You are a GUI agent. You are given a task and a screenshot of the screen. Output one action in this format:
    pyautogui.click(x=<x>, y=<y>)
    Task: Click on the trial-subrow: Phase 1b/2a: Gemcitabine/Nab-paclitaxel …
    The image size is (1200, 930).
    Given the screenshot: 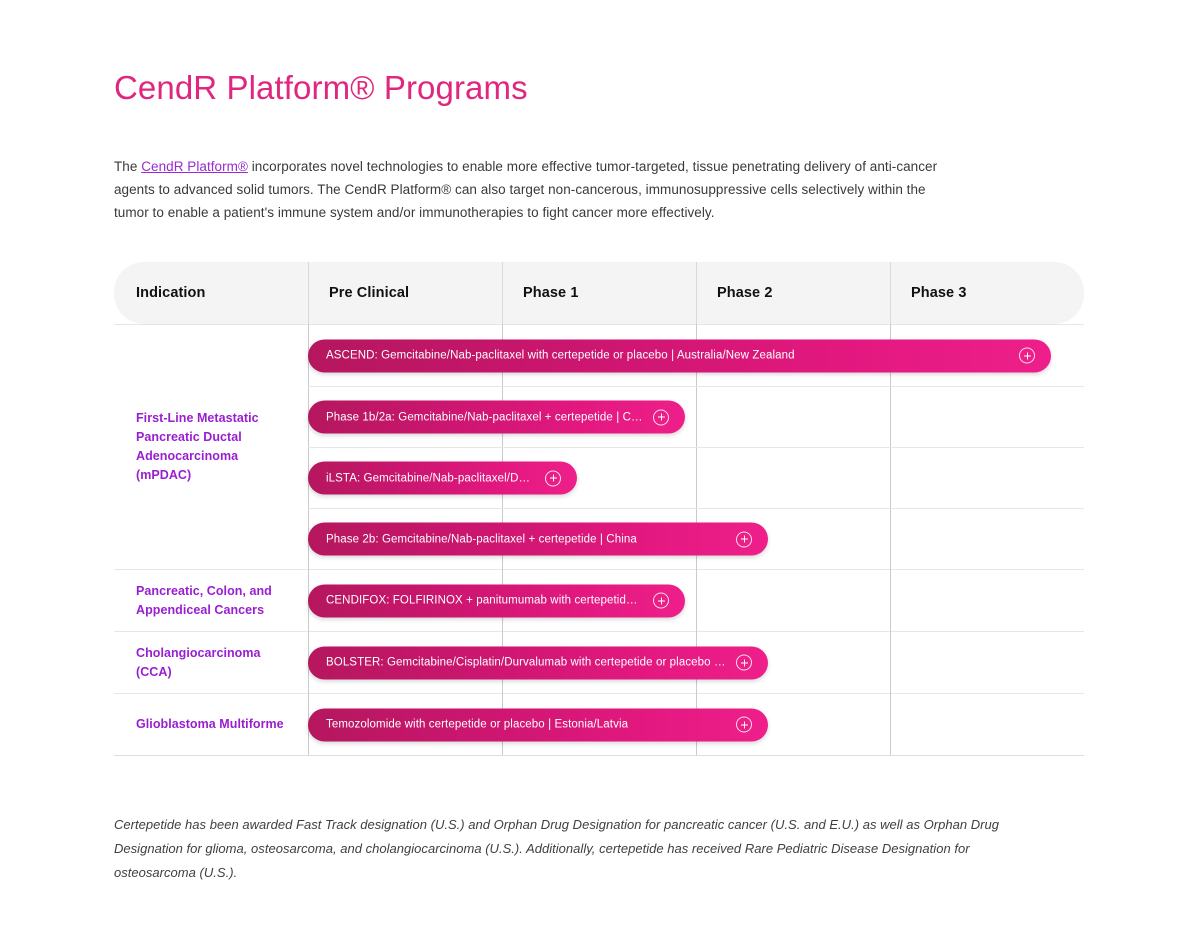 What is the action you would take?
    pyautogui.click(x=696, y=416)
    